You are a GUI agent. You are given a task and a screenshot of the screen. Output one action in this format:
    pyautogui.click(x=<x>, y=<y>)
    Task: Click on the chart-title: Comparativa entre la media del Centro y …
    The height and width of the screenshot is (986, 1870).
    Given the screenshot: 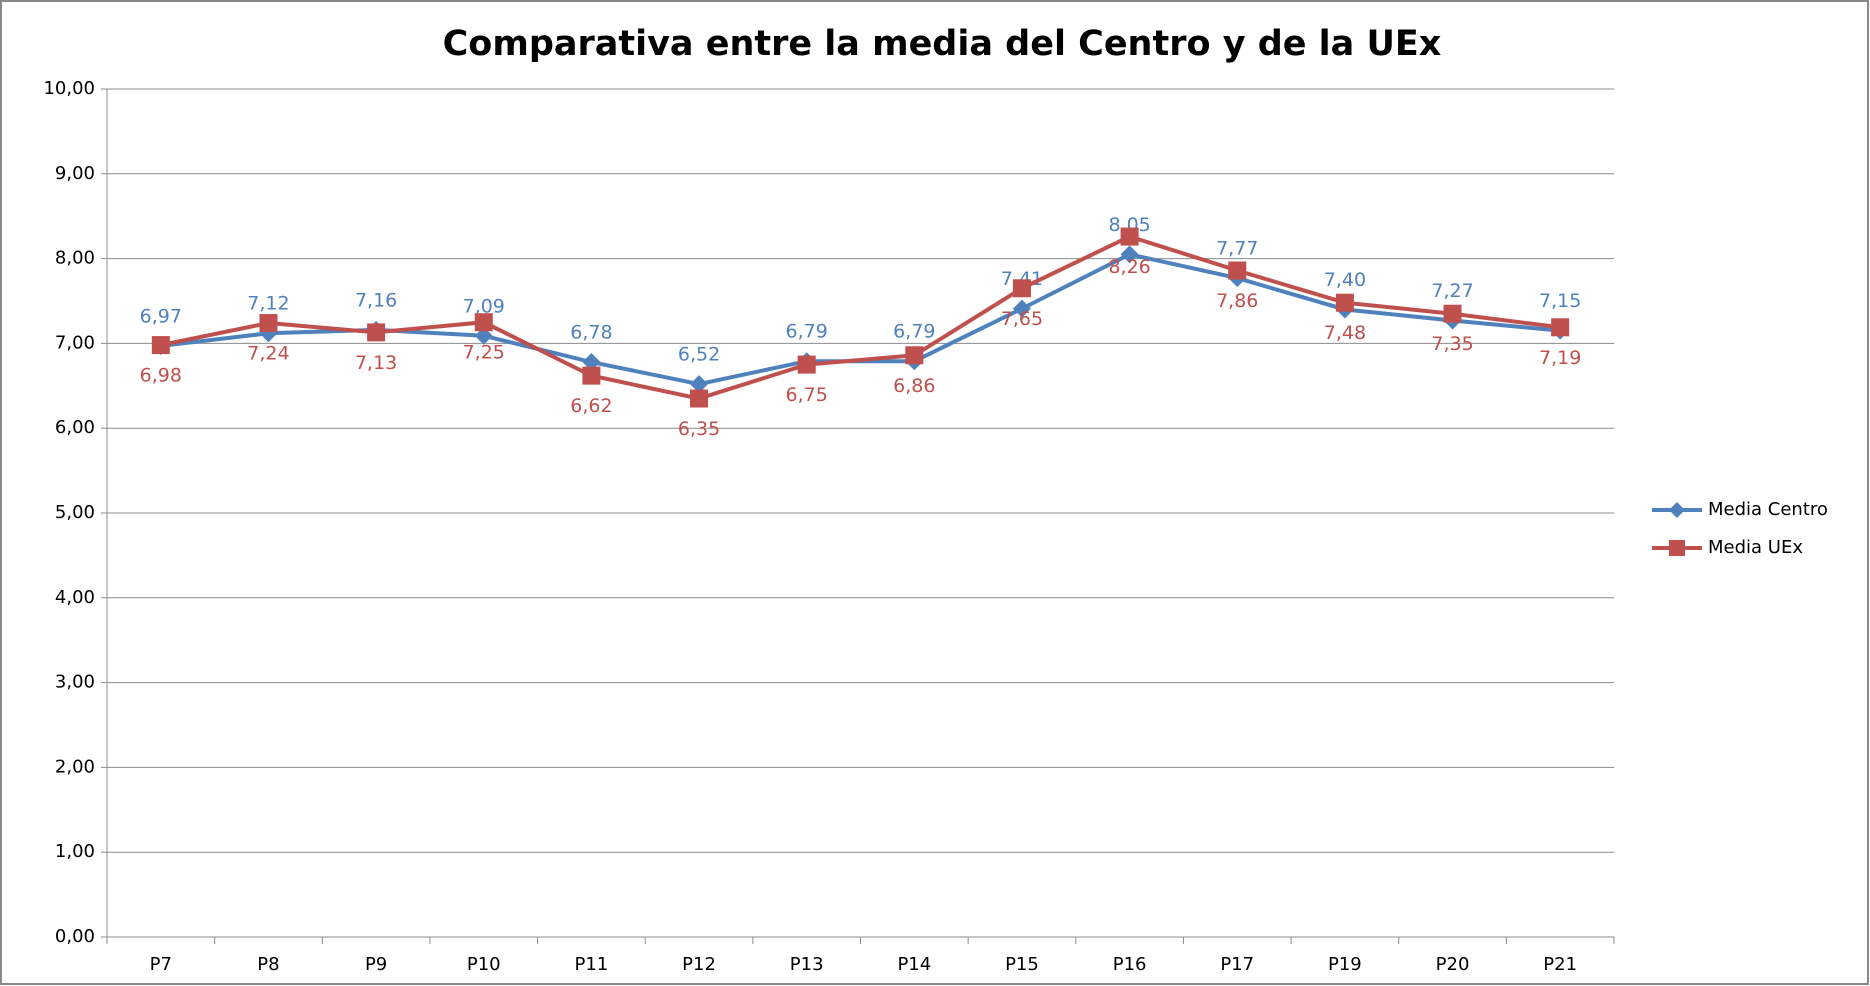 What is the action you would take?
    pyautogui.click(x=942, y=44)
    